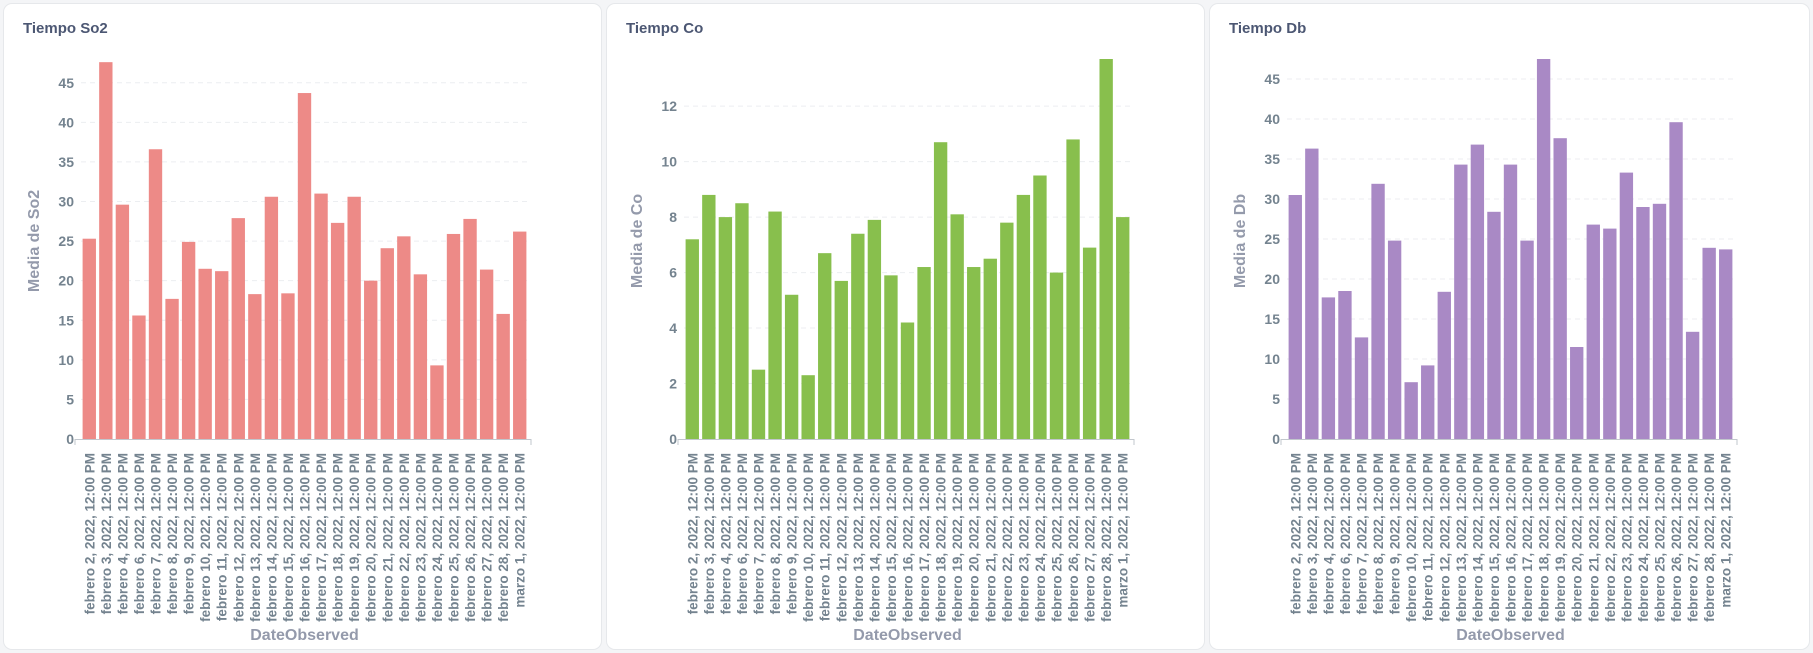 Image resolution: width=1813 pixels, height=653 pixels. Describe the element at coordinates (665, 28) in the screenshot. I see `card-title-co: Tiempo Co` at that location.